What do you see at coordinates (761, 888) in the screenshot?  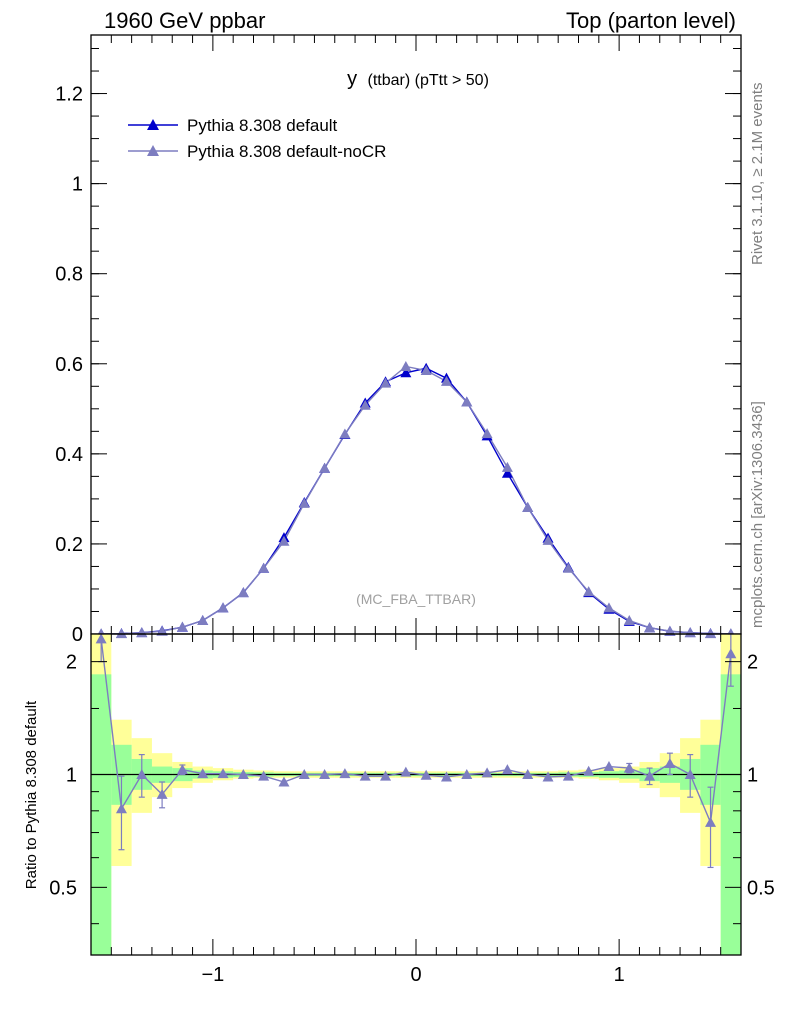 I see `ratio-ytick-label-right-0: 0.5` at bounding box center [761, 888].